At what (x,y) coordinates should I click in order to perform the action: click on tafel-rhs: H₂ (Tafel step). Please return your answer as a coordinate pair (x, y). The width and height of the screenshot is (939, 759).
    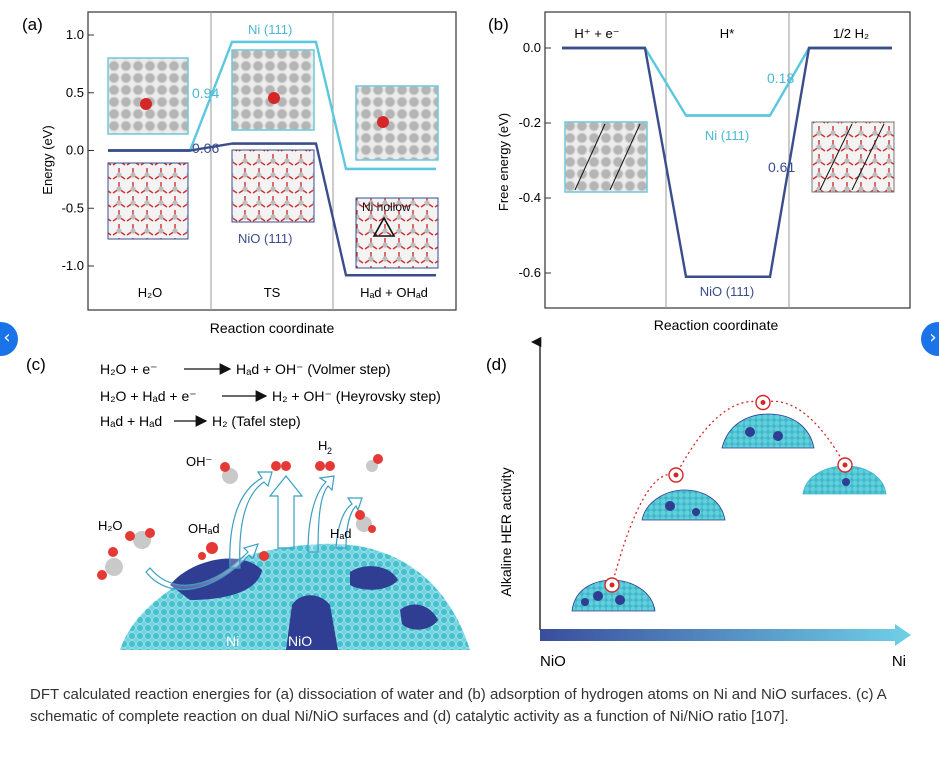
    Looking at the image, I should click on (256, 421).